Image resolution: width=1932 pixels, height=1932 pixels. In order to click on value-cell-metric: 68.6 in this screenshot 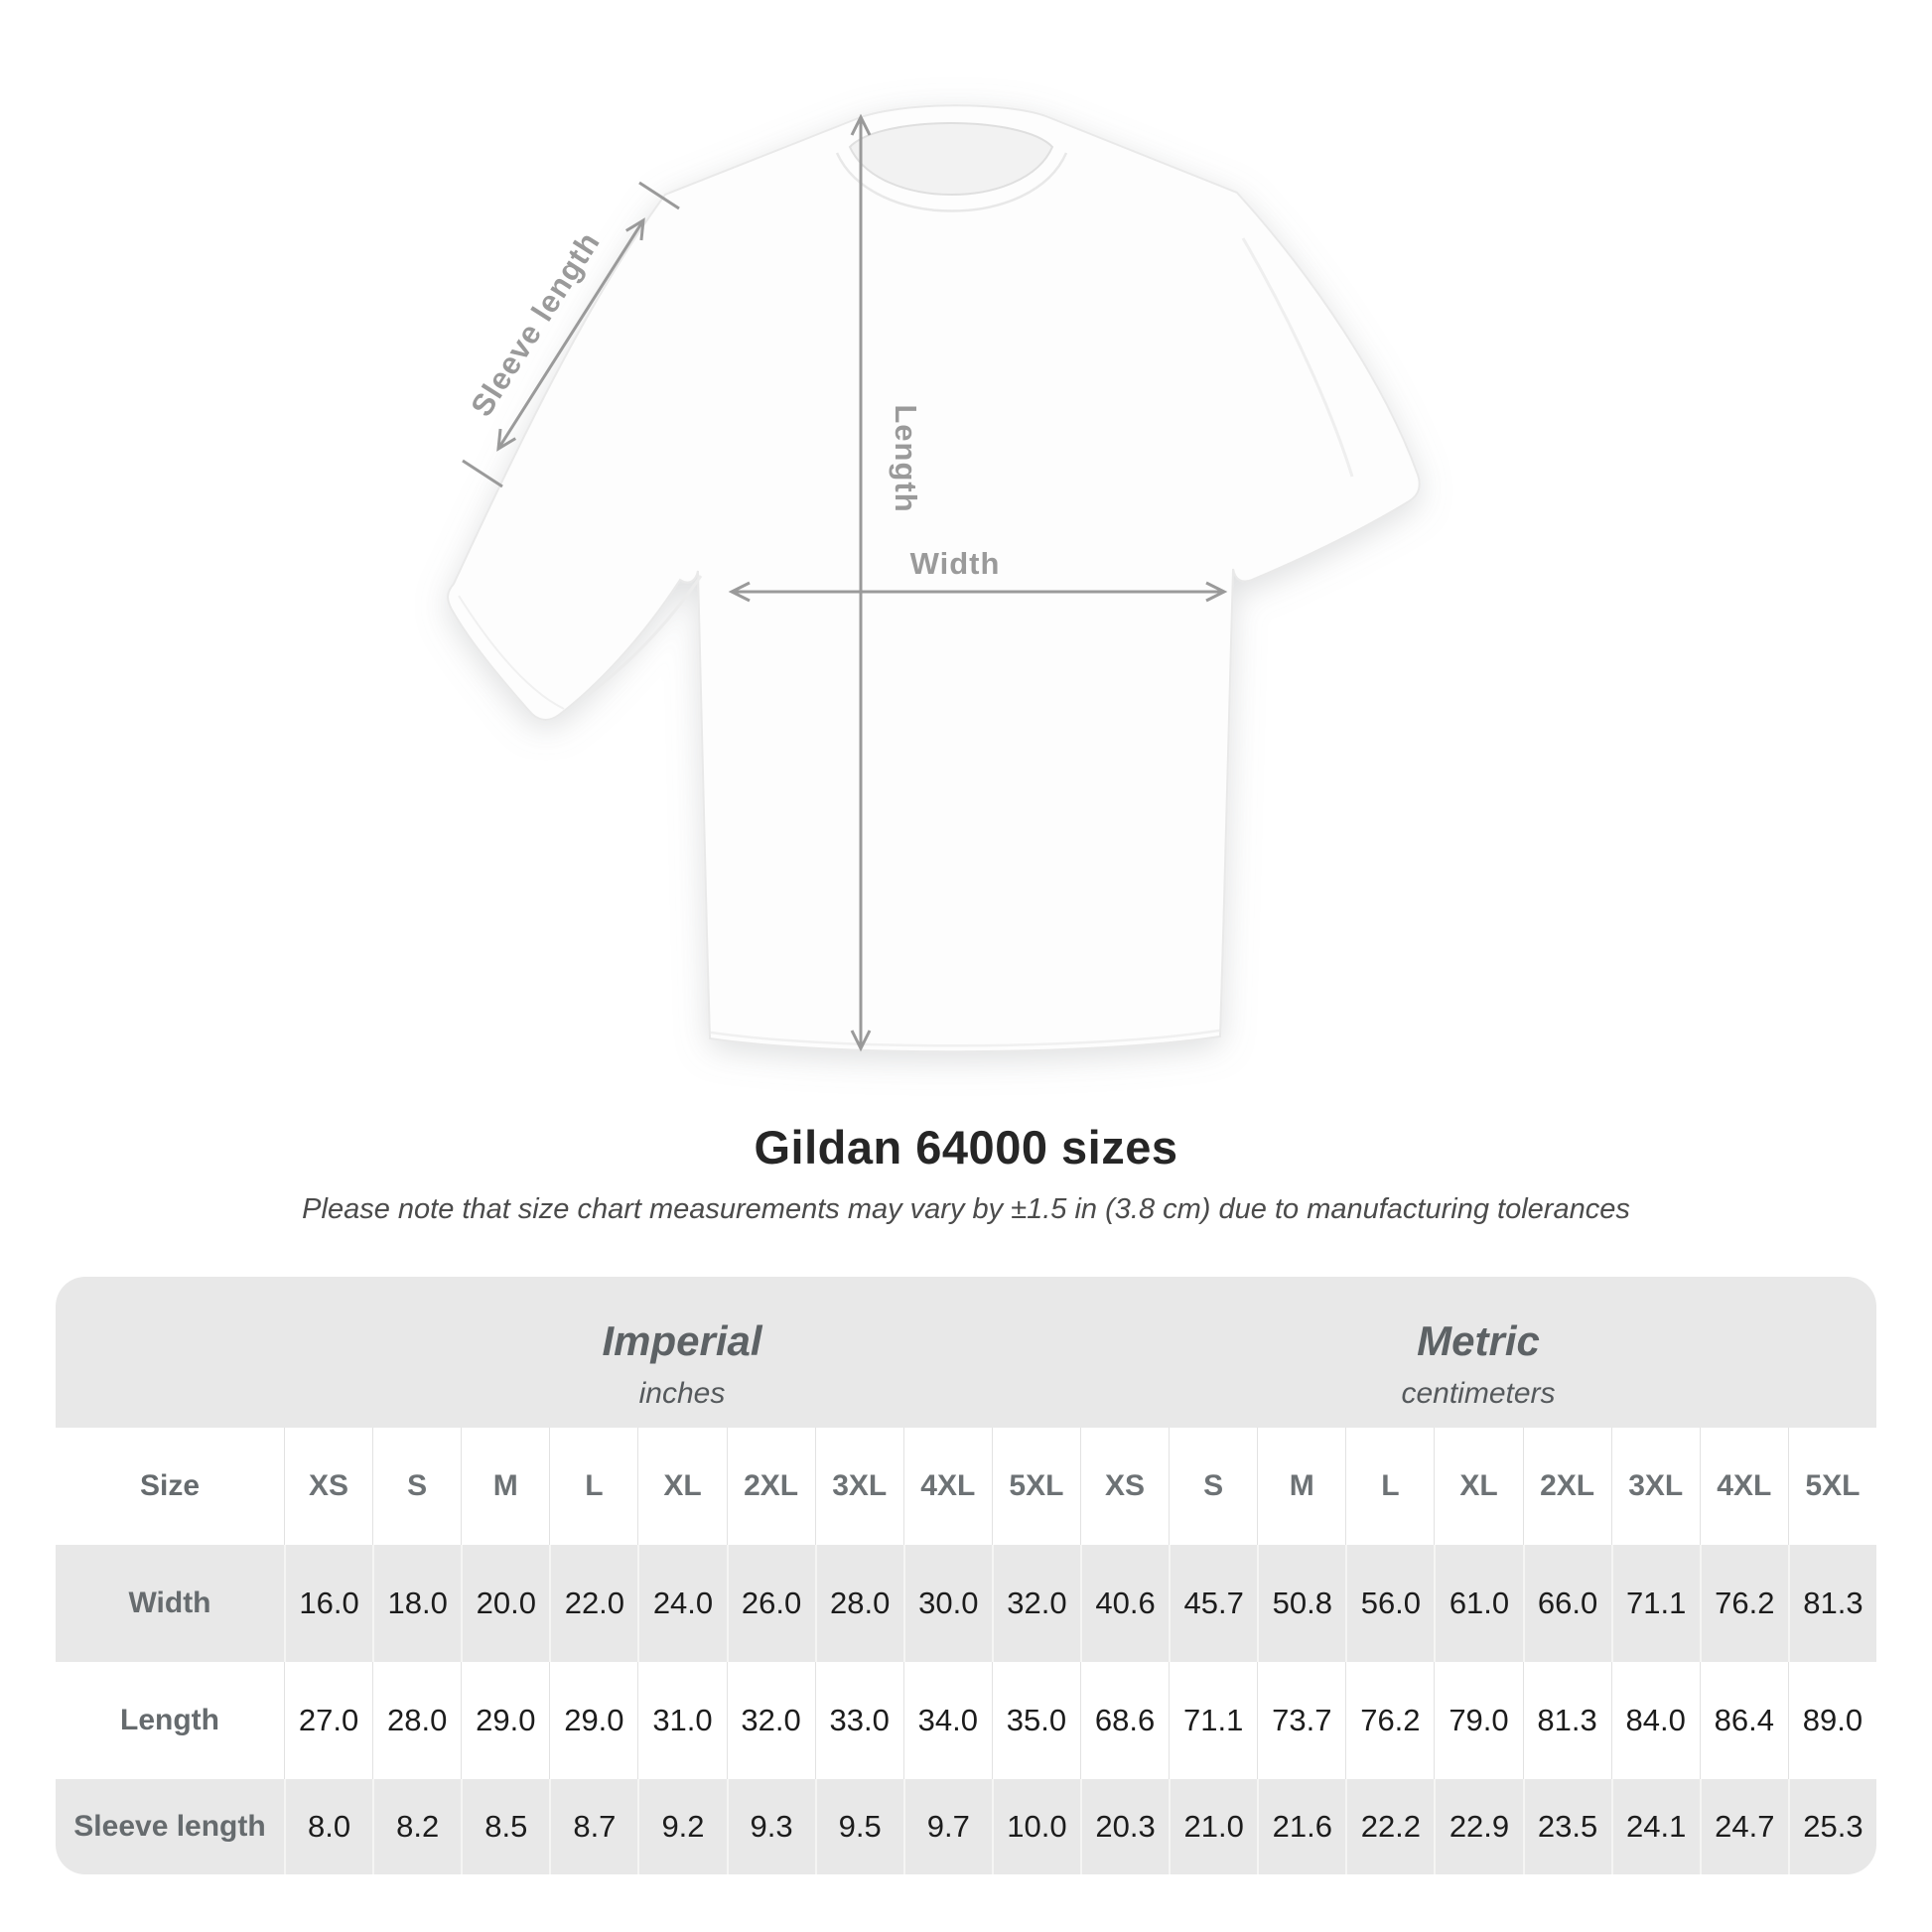, I will do `click(1124, 1721)`.